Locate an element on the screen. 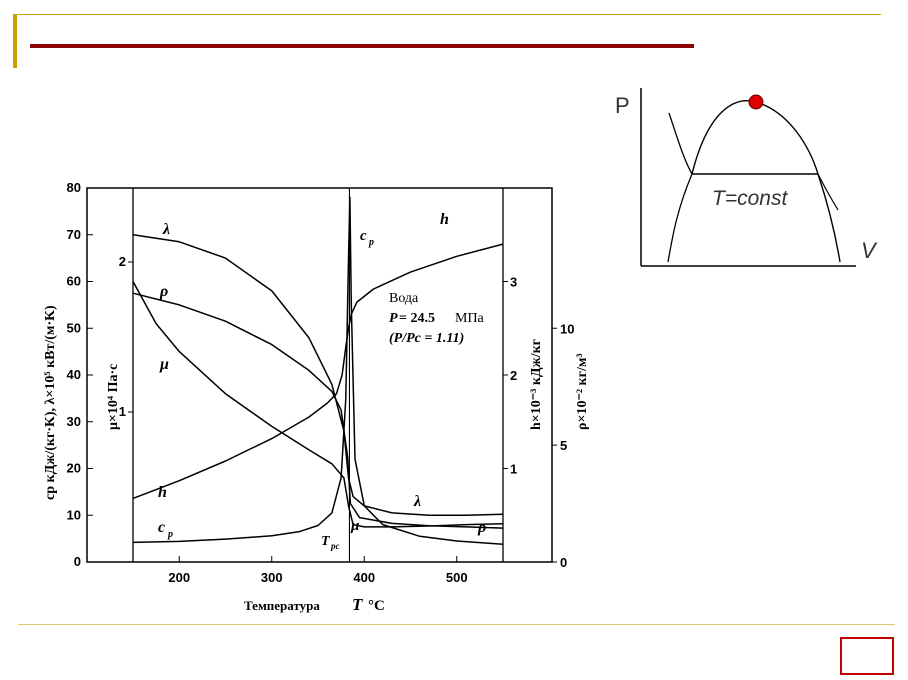  pv-liquid-line is located at coordinates (680, 218).